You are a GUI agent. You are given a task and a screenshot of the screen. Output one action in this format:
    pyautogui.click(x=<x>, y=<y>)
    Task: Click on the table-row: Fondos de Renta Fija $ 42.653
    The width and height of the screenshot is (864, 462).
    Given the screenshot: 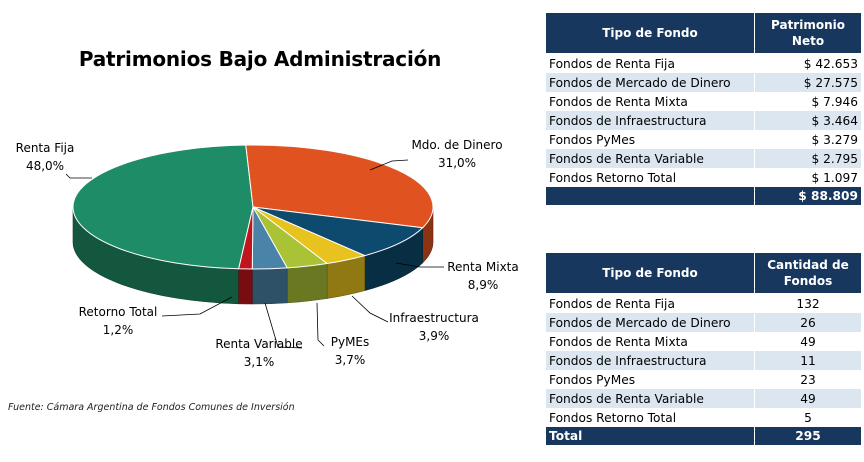 What is the action you would take?
    pyautogui.click(x=703, y=63)
    